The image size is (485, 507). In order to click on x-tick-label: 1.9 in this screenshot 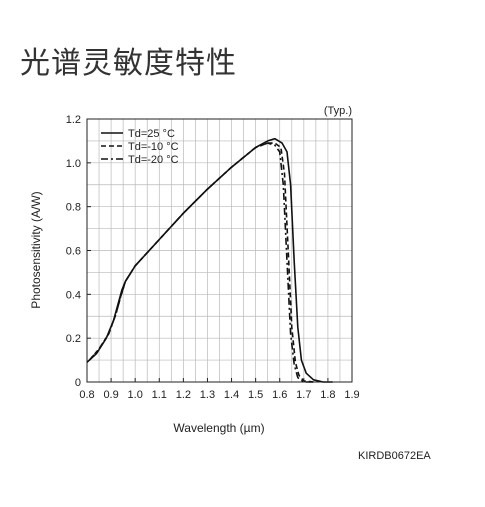, I will do `click(351, 395)`.